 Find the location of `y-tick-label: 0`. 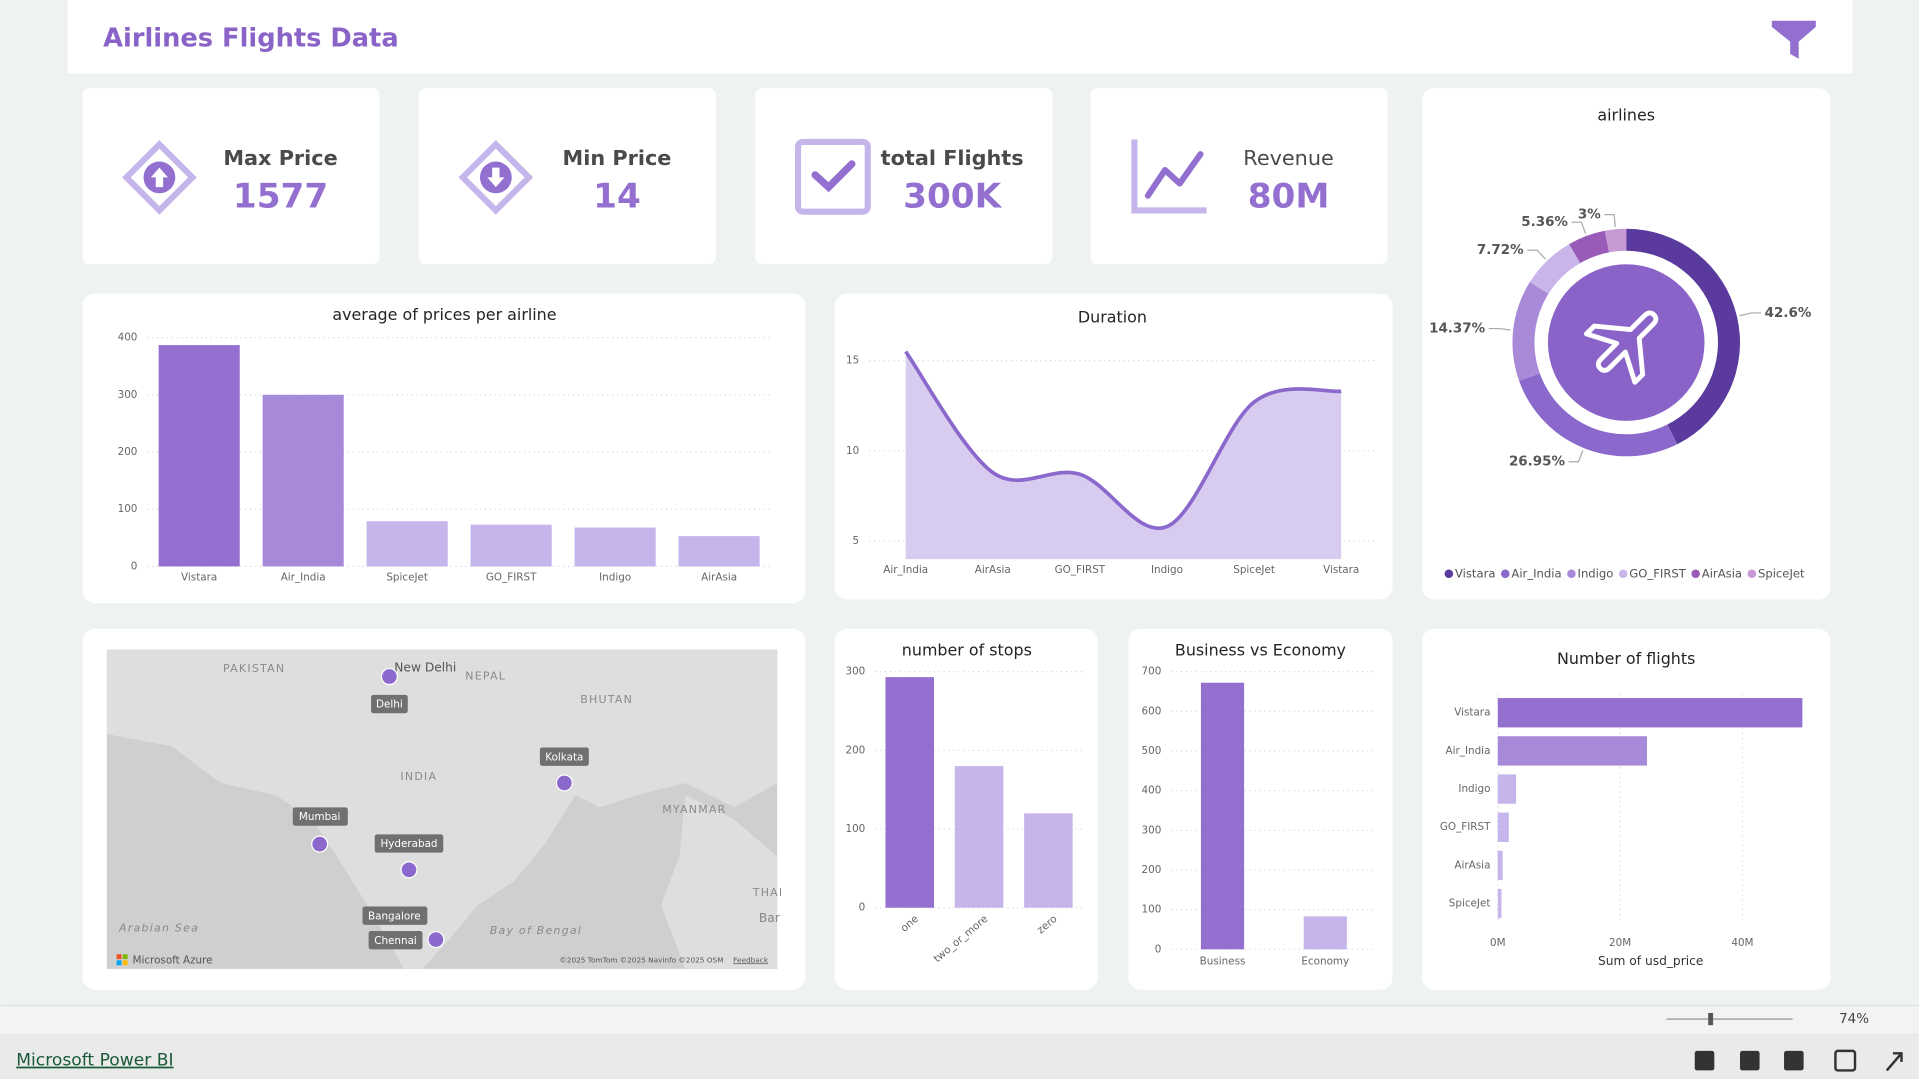

y-tick-label: 0 is located at coordinates (862, 908).